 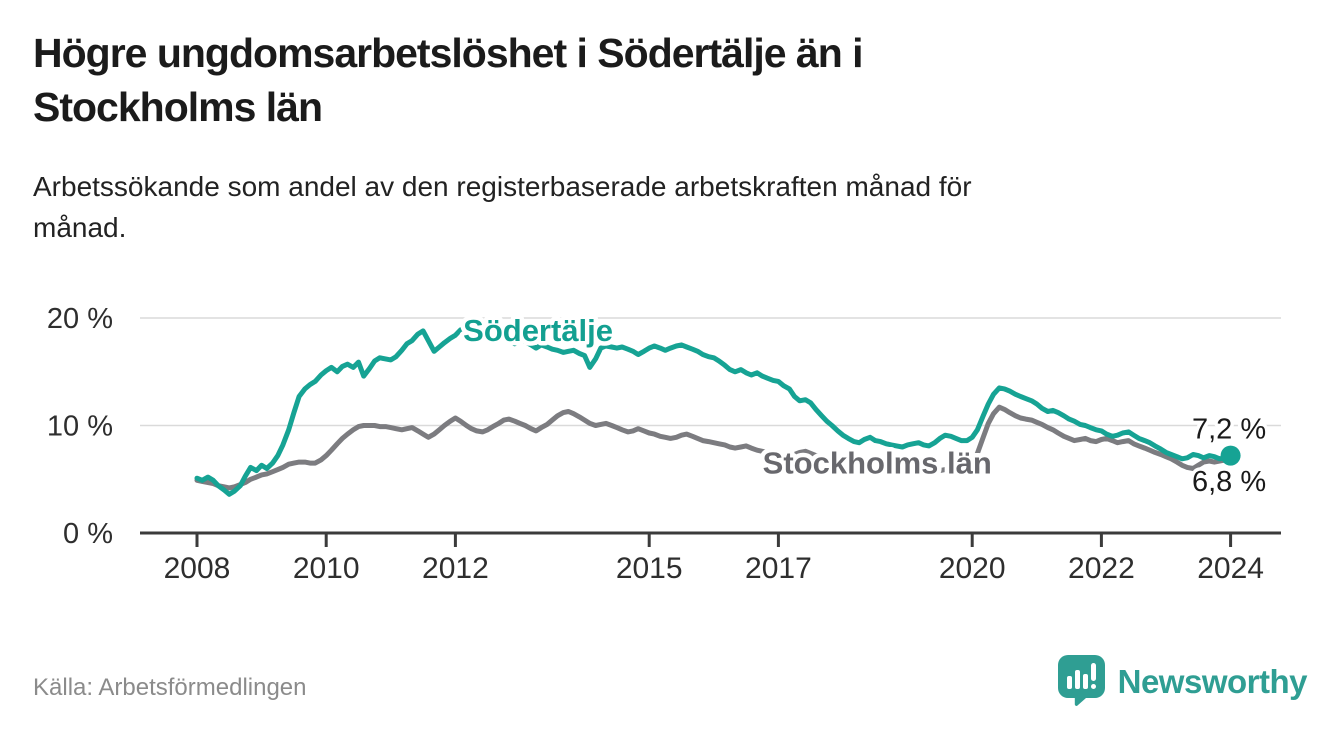 I want to click on end-dot, so click(x=1230, y=455).